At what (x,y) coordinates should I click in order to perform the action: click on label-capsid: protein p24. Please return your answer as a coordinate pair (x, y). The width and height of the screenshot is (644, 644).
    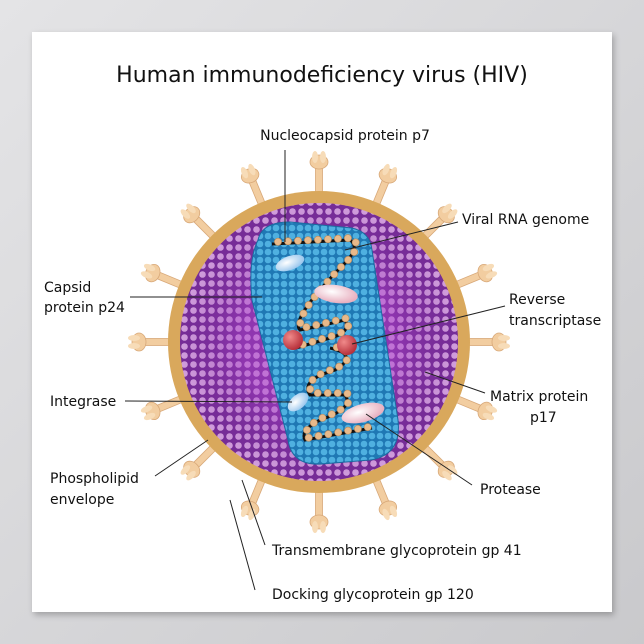
    Looking at the image, I should click on (84, 308).